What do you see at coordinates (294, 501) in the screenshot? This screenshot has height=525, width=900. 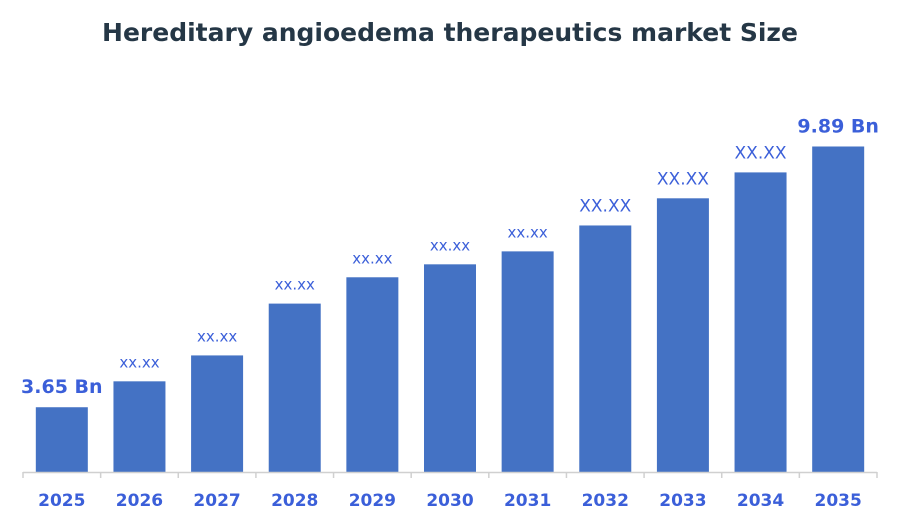 I see `x-tick-label: 2028` at bounding box center [294, 501].